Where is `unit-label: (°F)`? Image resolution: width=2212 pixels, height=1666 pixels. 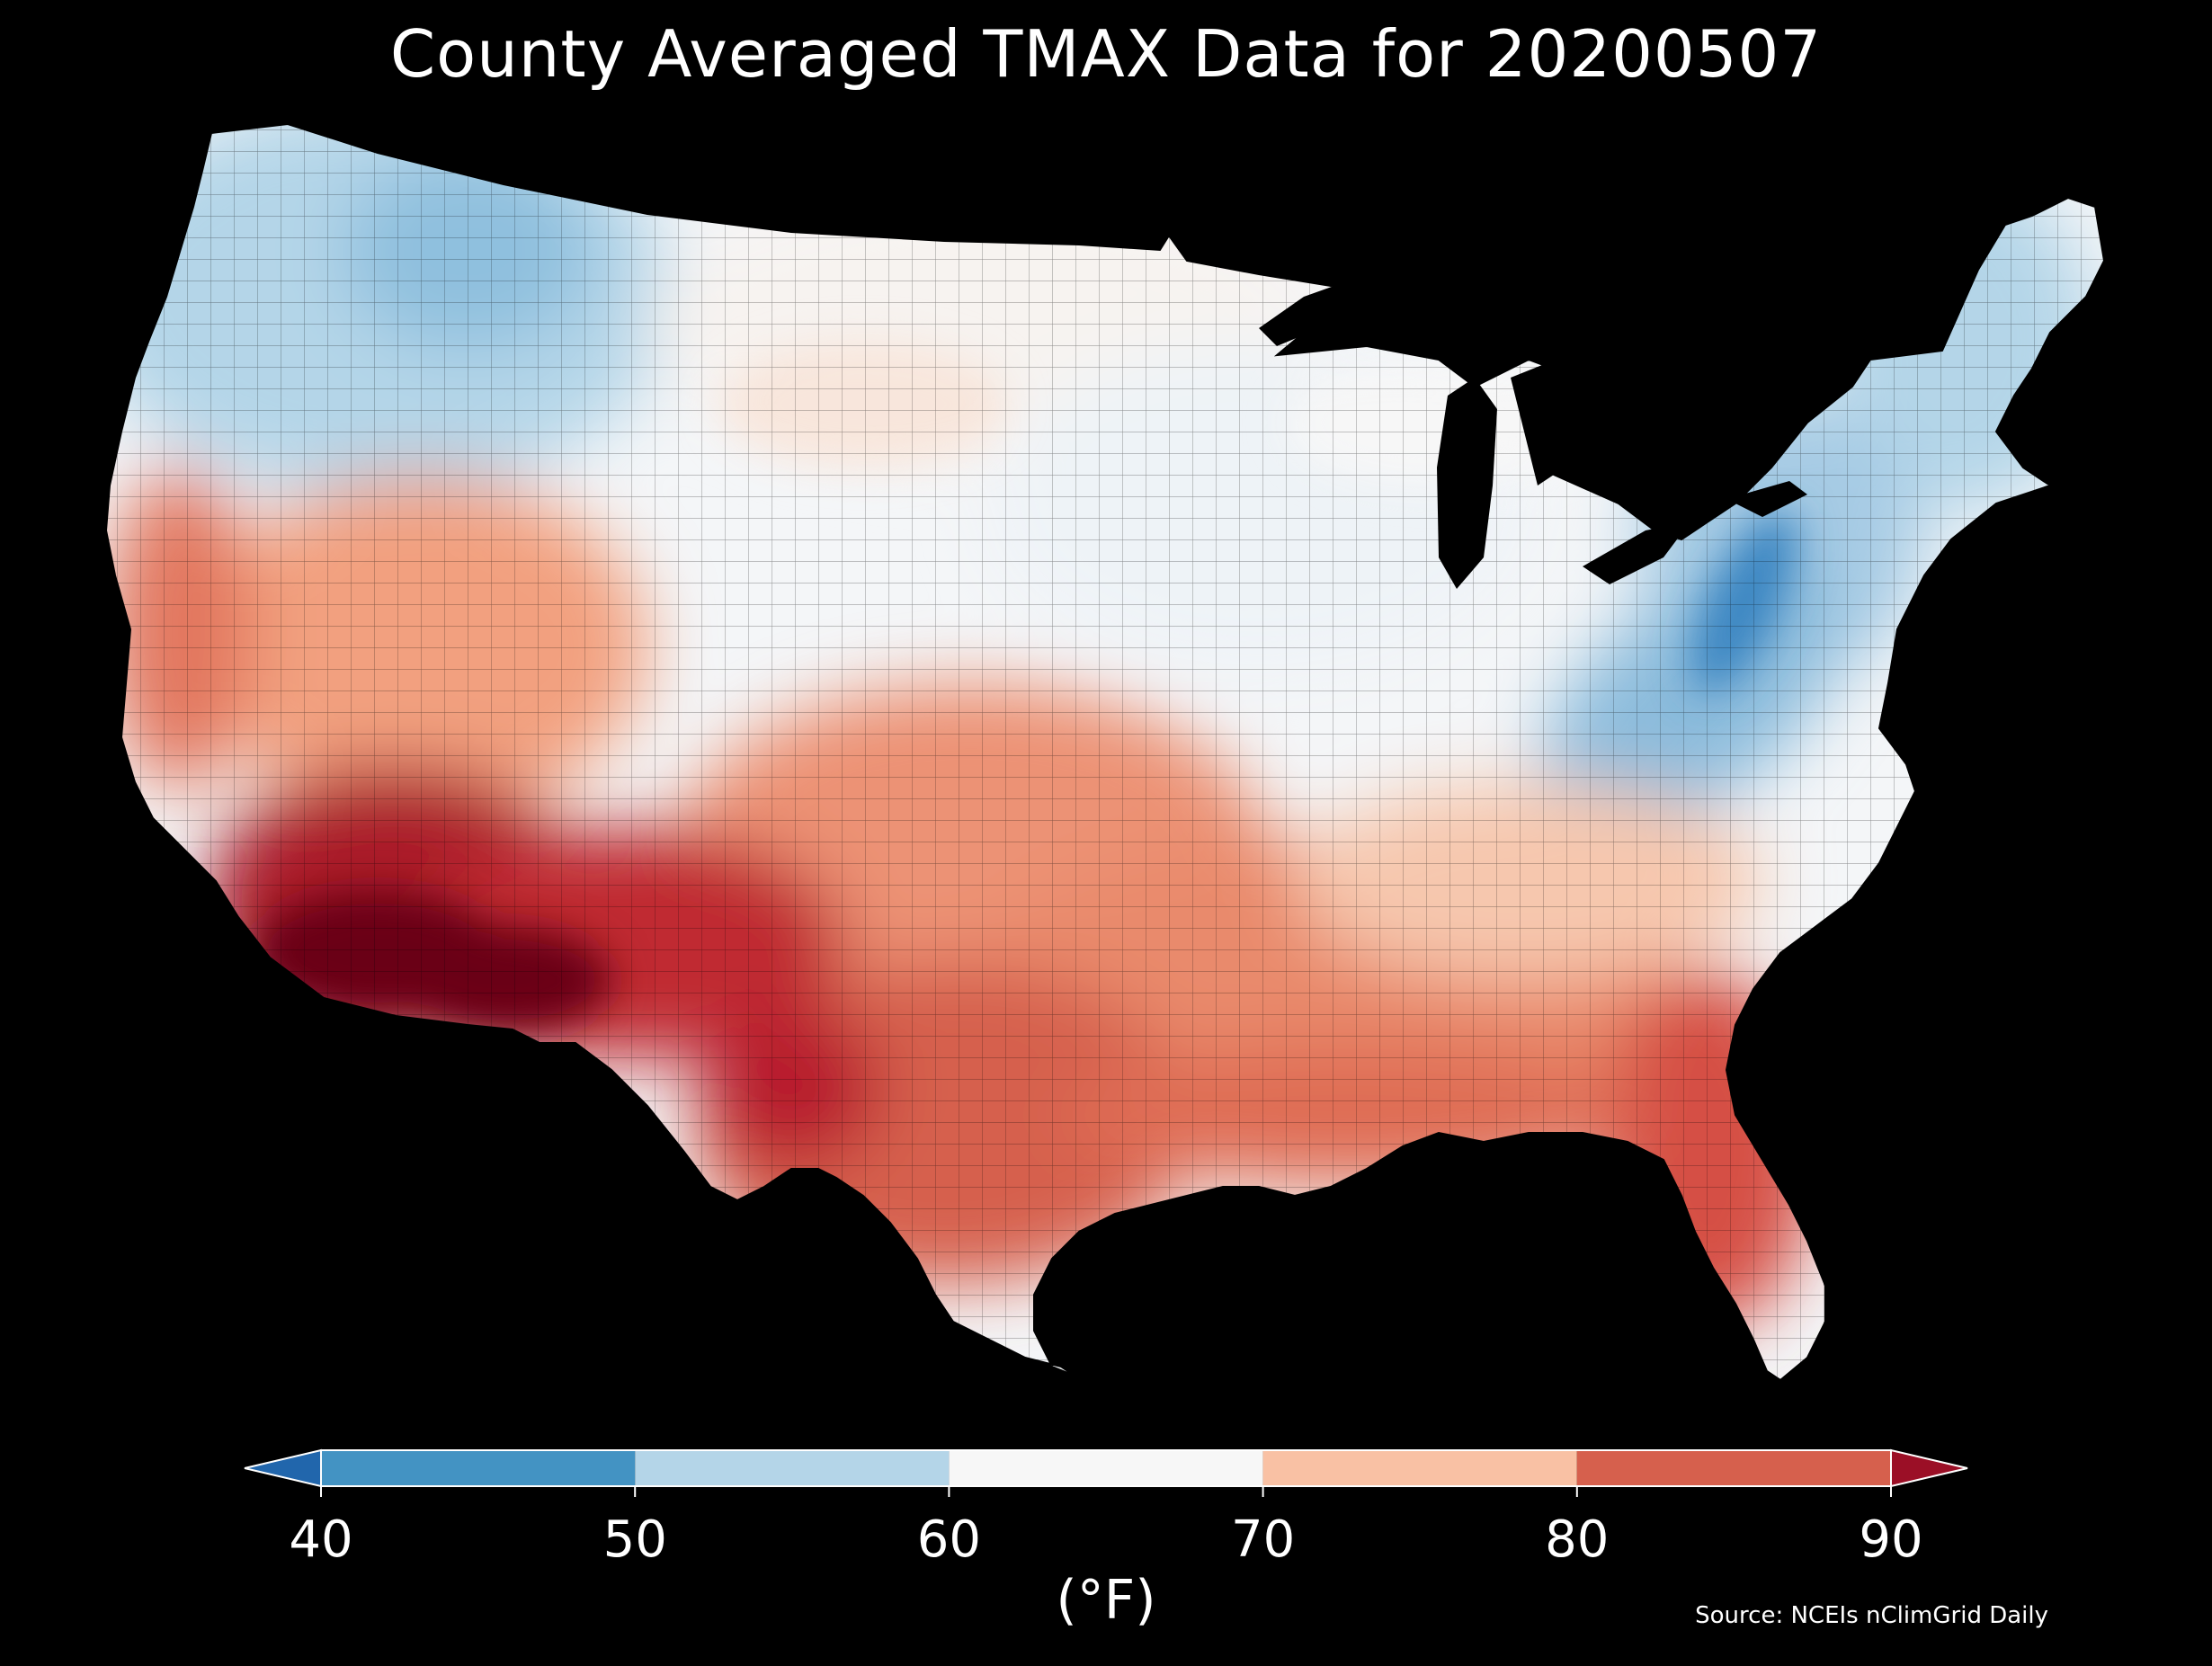
unit-label: (°F) is located at coordinates (1106, 1600).